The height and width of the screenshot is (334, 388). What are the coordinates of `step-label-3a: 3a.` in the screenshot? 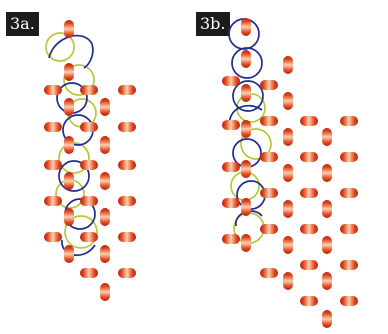 It's located at (22, 24).